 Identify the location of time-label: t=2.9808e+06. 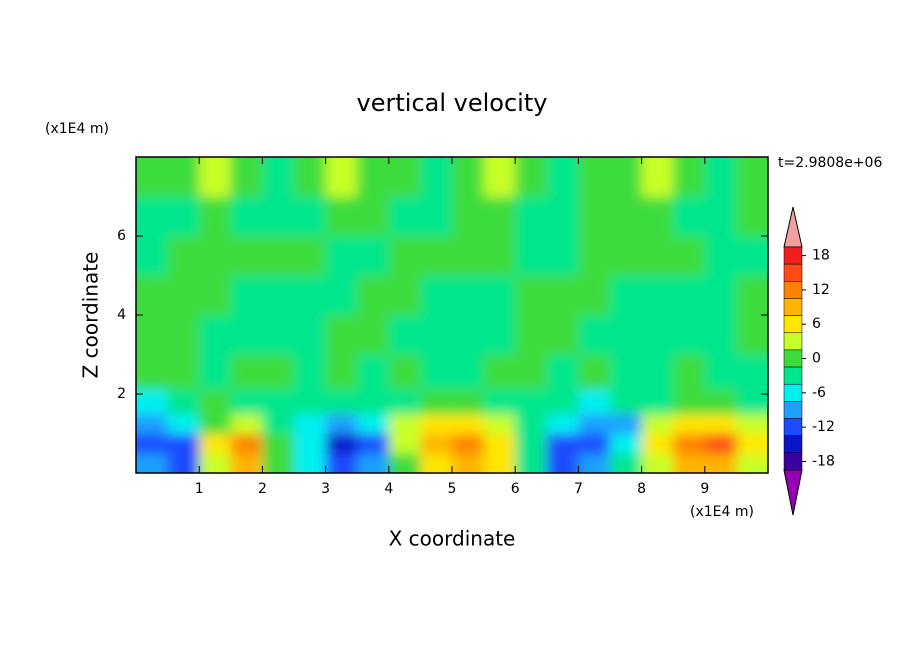
(830, 163).